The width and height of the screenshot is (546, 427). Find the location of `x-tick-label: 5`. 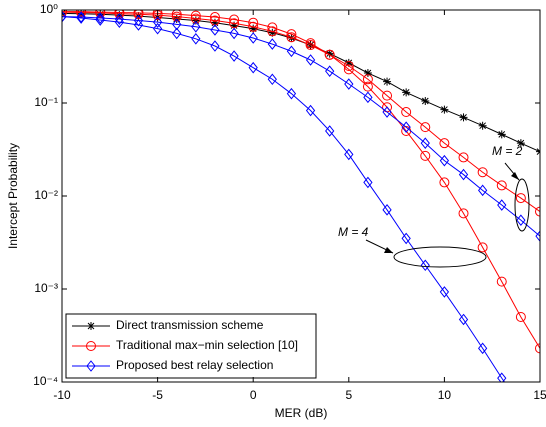

x-tick-label: 5 is located at coordinates (348, 395).